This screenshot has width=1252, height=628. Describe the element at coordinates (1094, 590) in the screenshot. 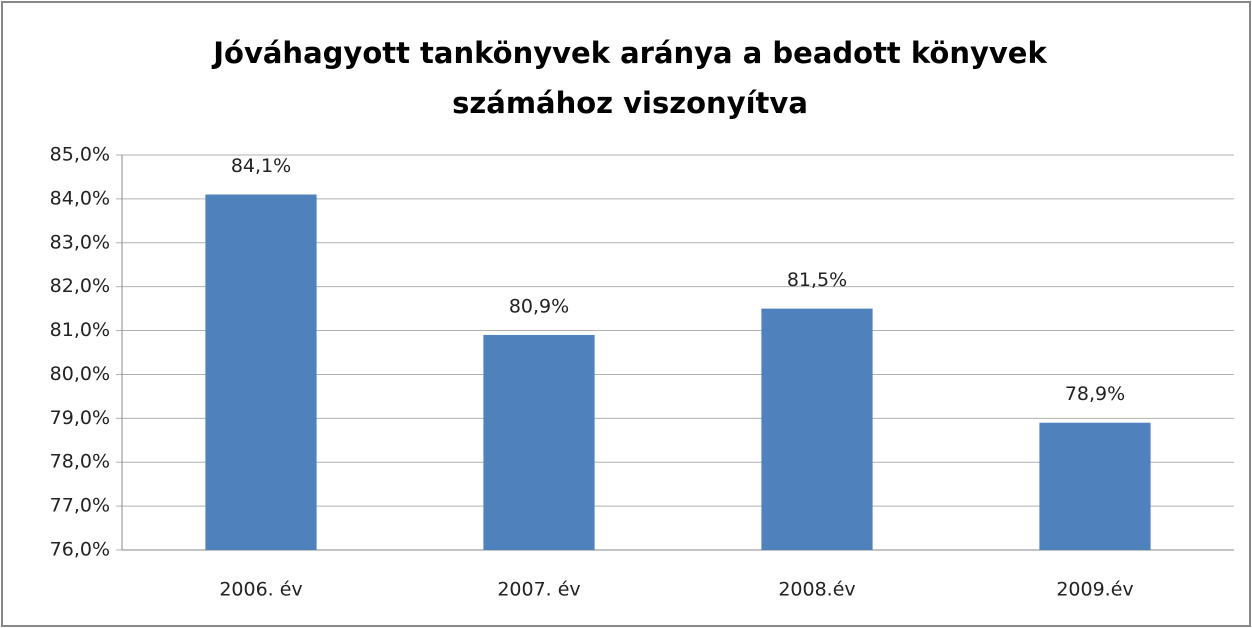

I see `x-tick-label: 2009.év` at that location.